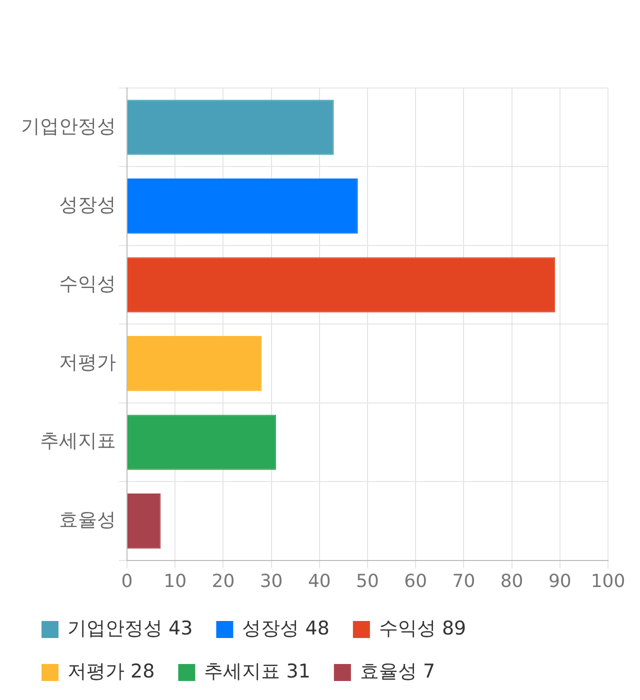 This screenshot has width=640, height=700. I want to click on legend-label: 효율성 7, so click(398, 671).